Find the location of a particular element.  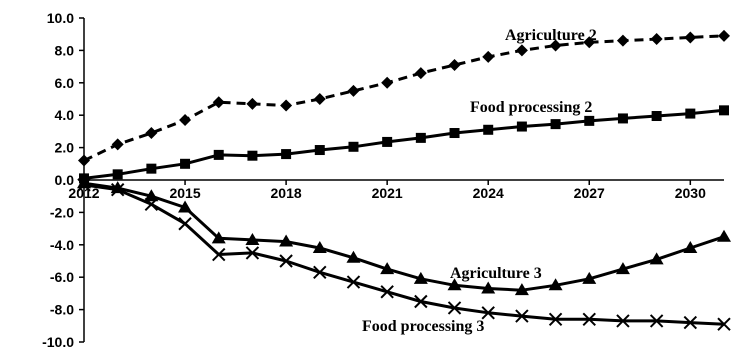

y-tick-label: -6.0 is located at coordinates (62, 277).